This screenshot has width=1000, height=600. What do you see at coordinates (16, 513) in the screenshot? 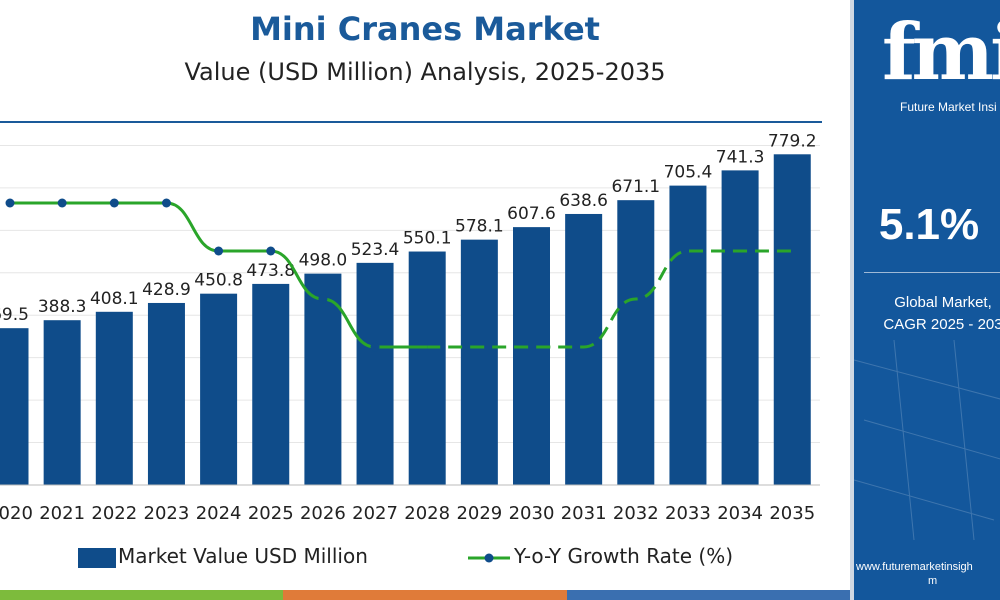
I see `x-tick-label: 2020` at bounding box center [16, 513].